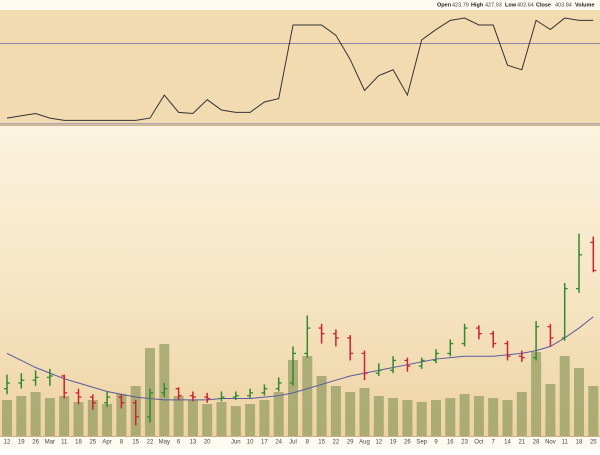 The width and height of the screenshot is (600, 455). What do you see at coordinates (164, 443) in the screenshot?
I see `x-tick-label: May` at bounding box center [164, 443].